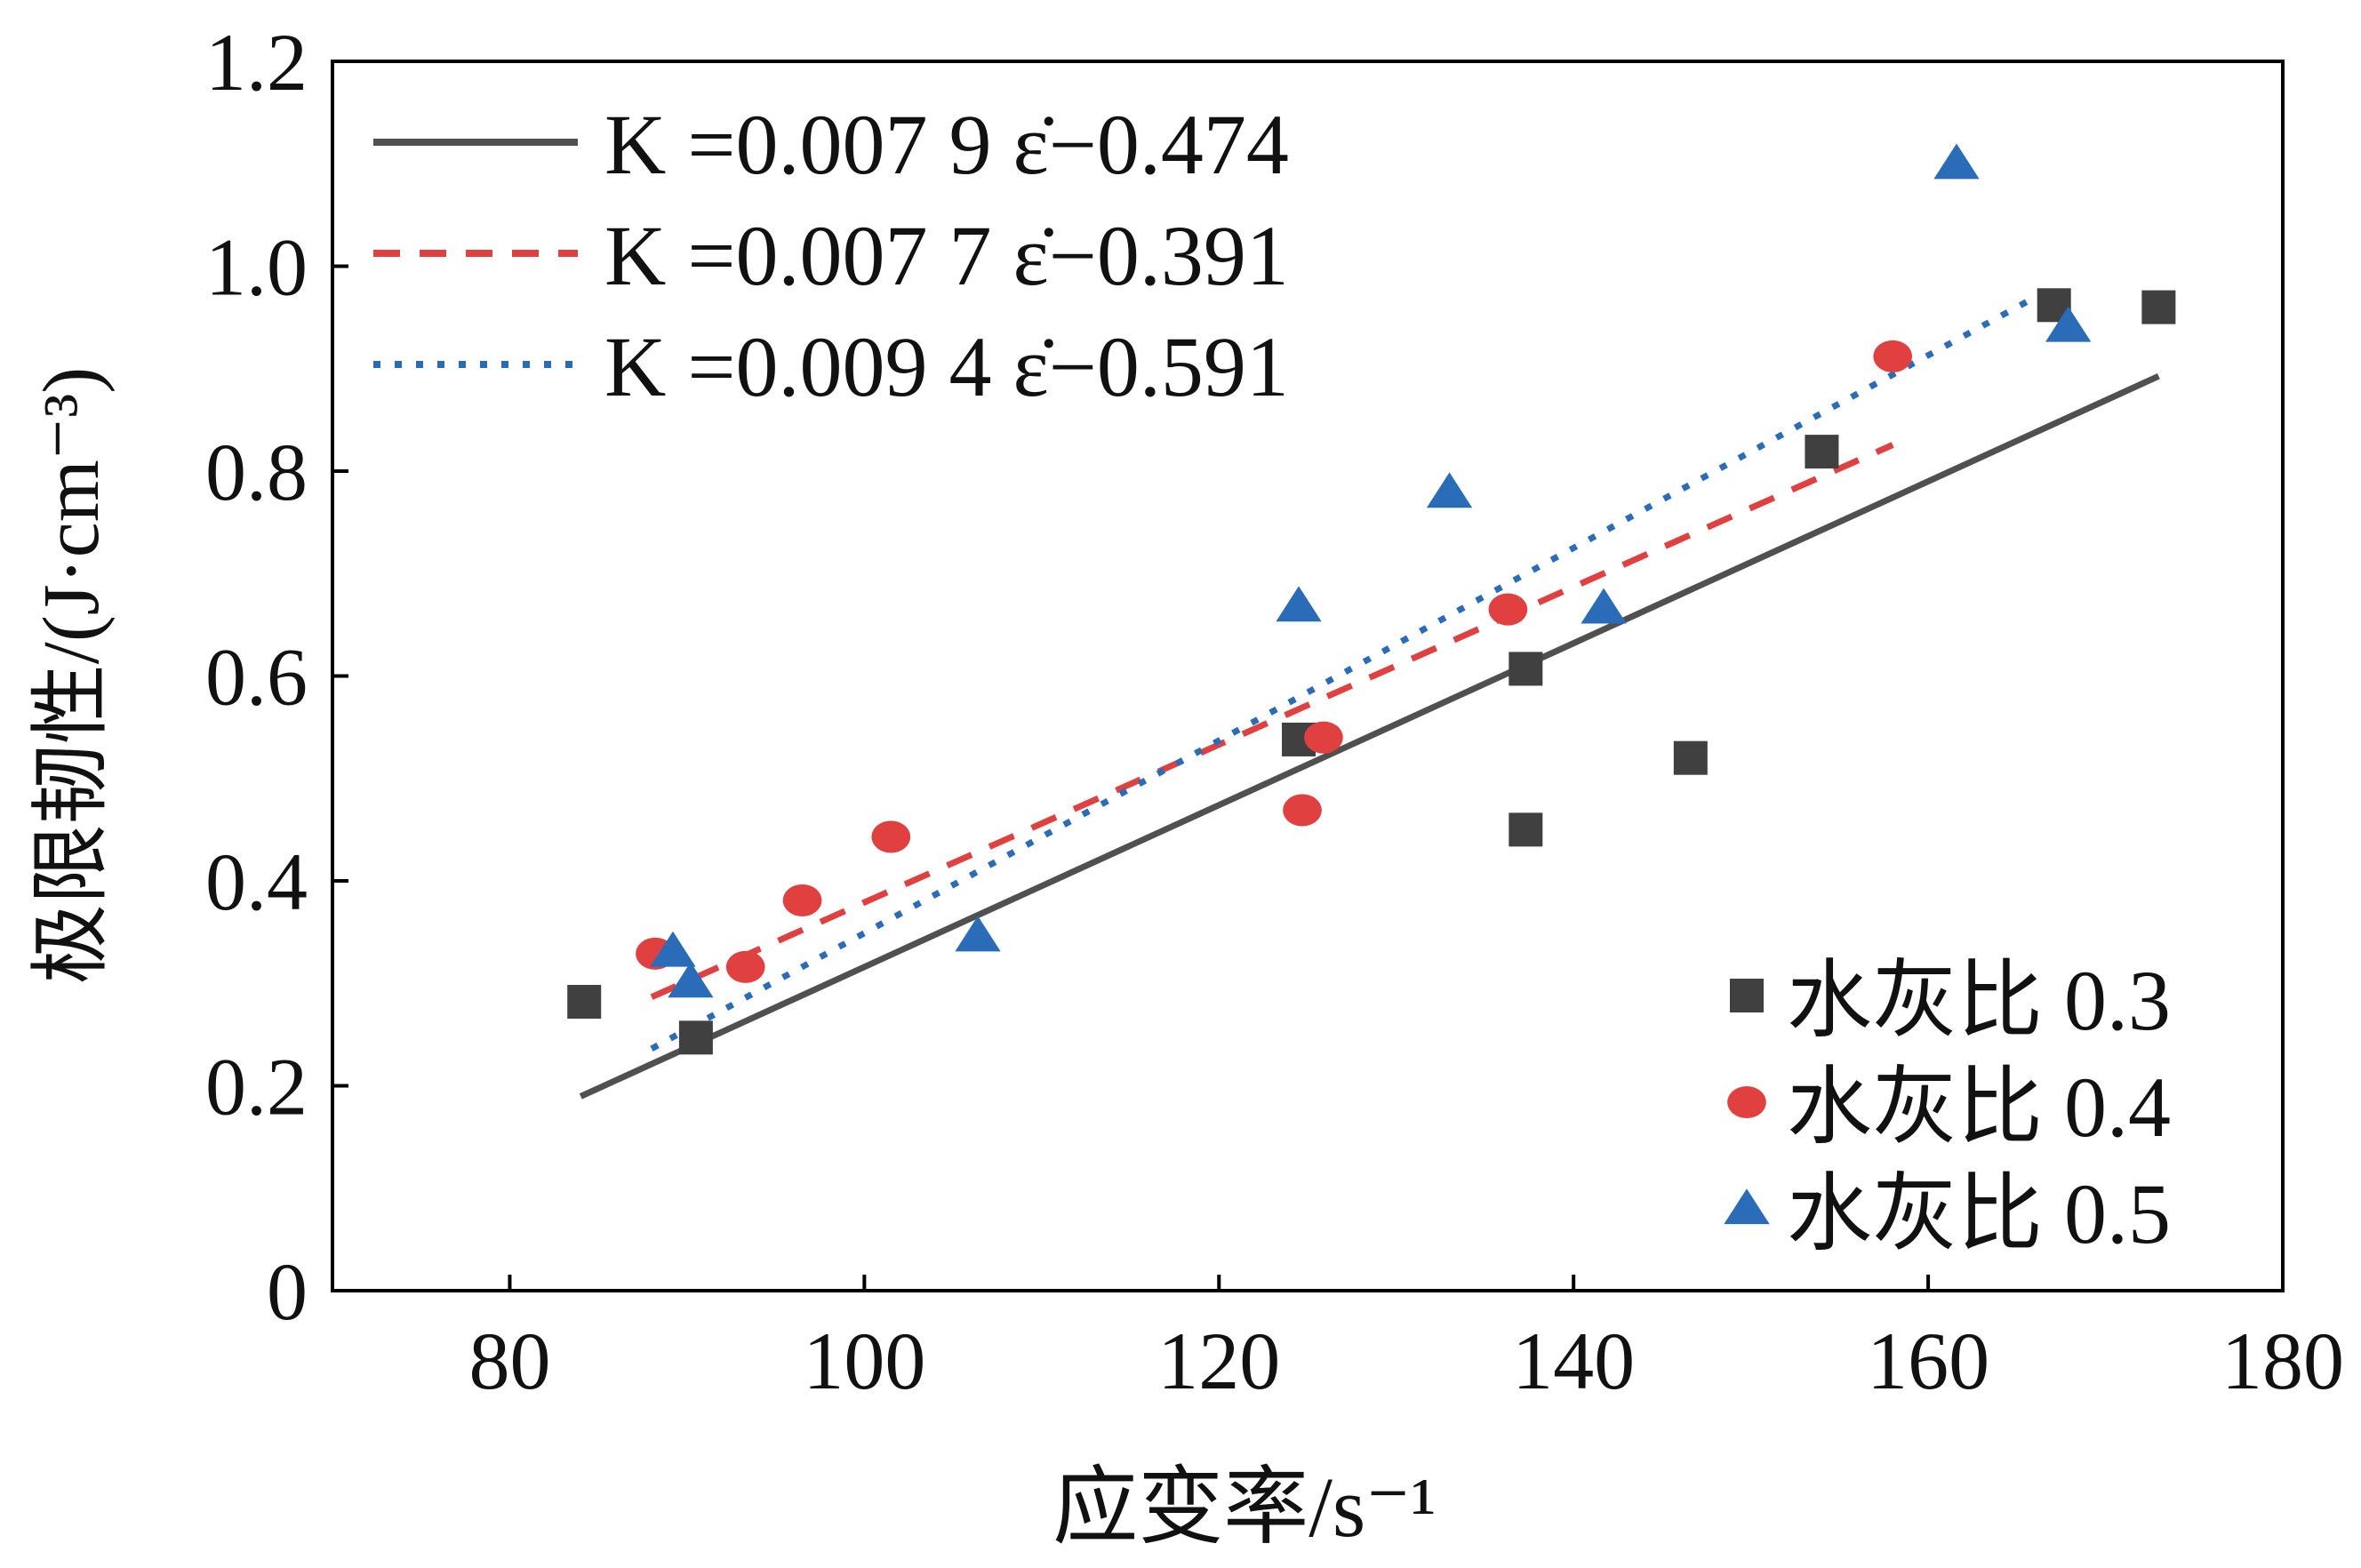  What do you see at coordinates (256, 472) in the screenshot?
I see `y-tick-label: 0.8` at bounding box center [256, 472].